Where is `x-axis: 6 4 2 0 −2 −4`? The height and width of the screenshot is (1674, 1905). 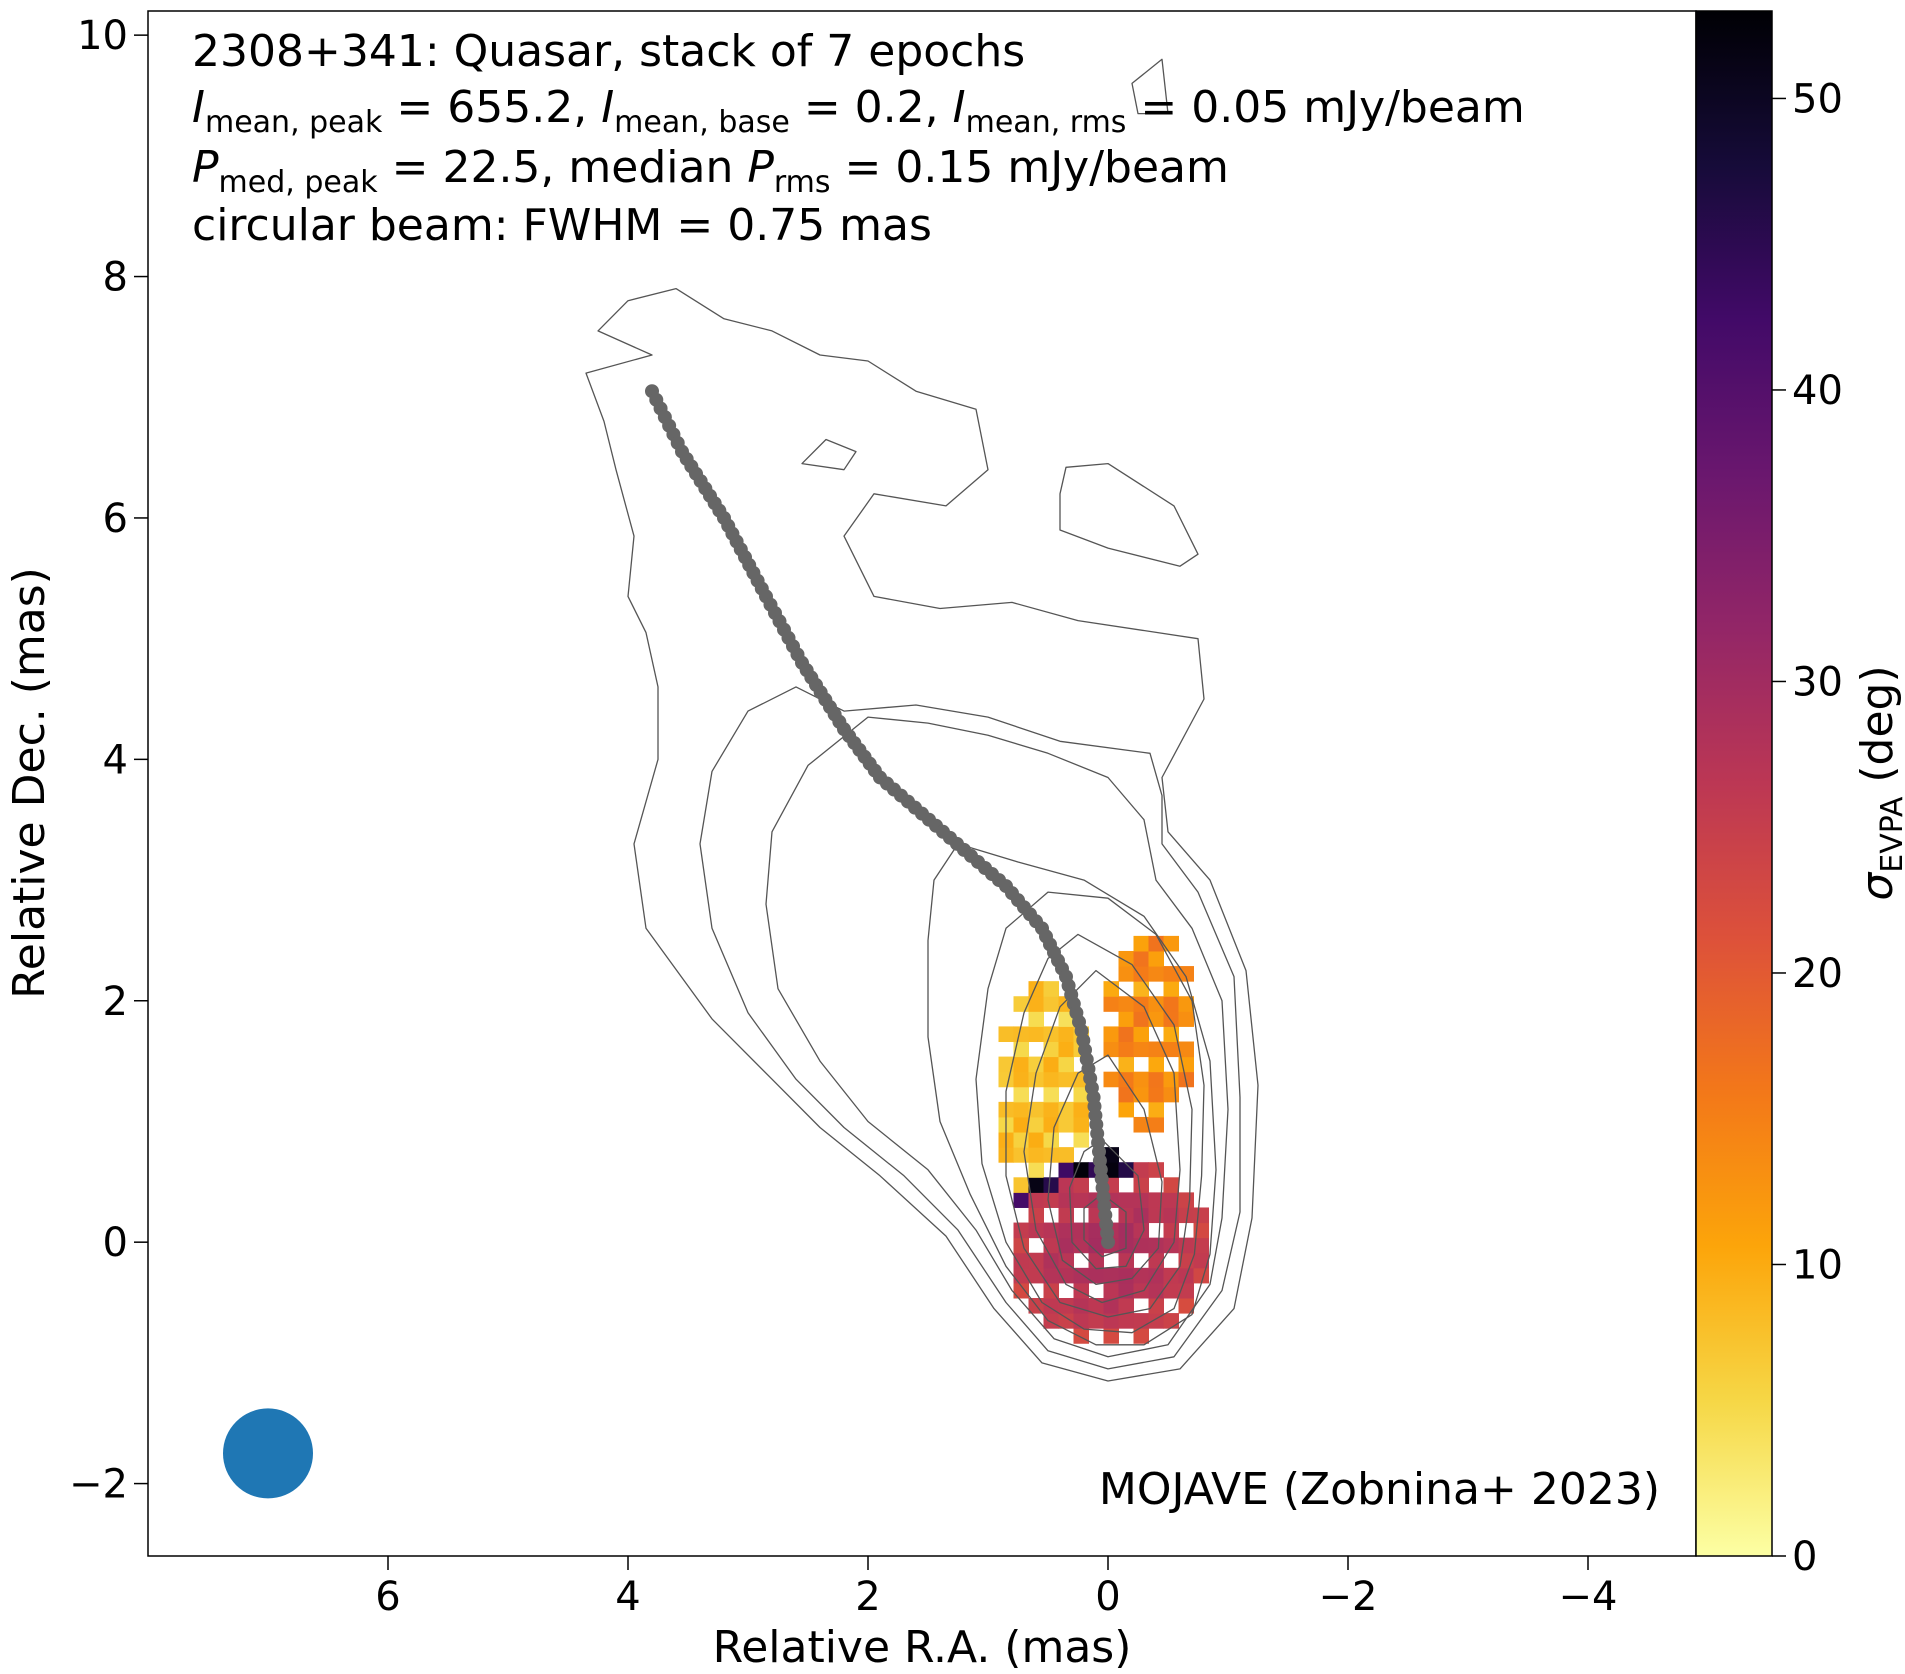 x-axis: 6 4 2 0 −2 −4 is located at coordinates (996, 1588).